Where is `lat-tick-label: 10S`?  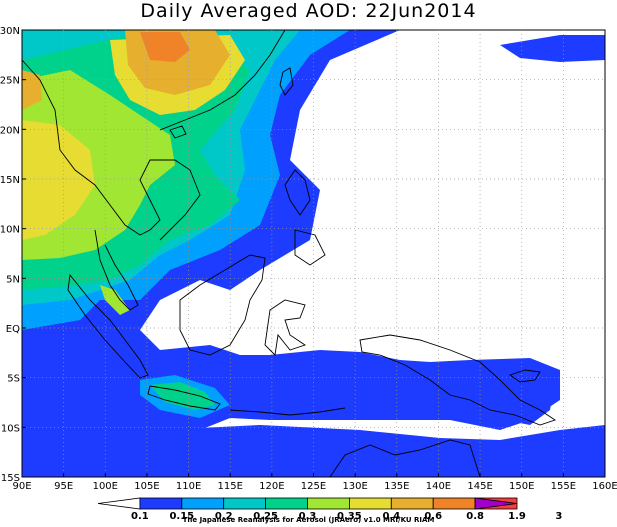 lat-tick-label: 10S is located at coordinates (10, 428).